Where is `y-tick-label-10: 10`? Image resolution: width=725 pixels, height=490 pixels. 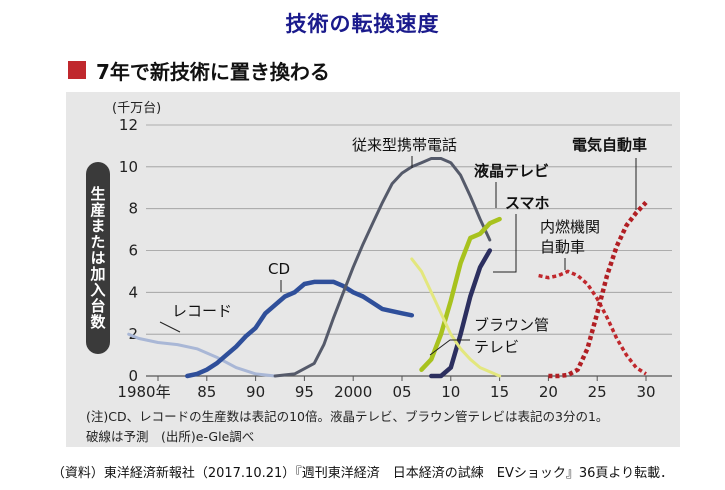
y-tick-label-10: 10 is located at coordinates (128, 167).